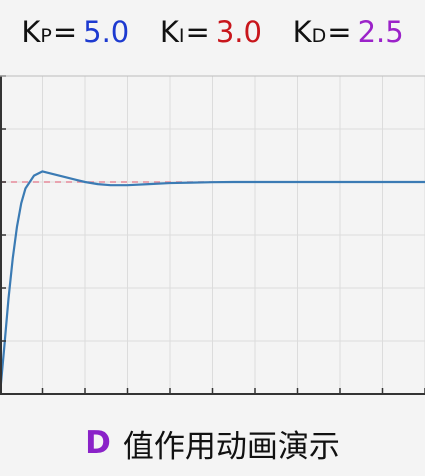 The image size is (425, 476). I want to click on kp-symbol: K, so click(31, 32).